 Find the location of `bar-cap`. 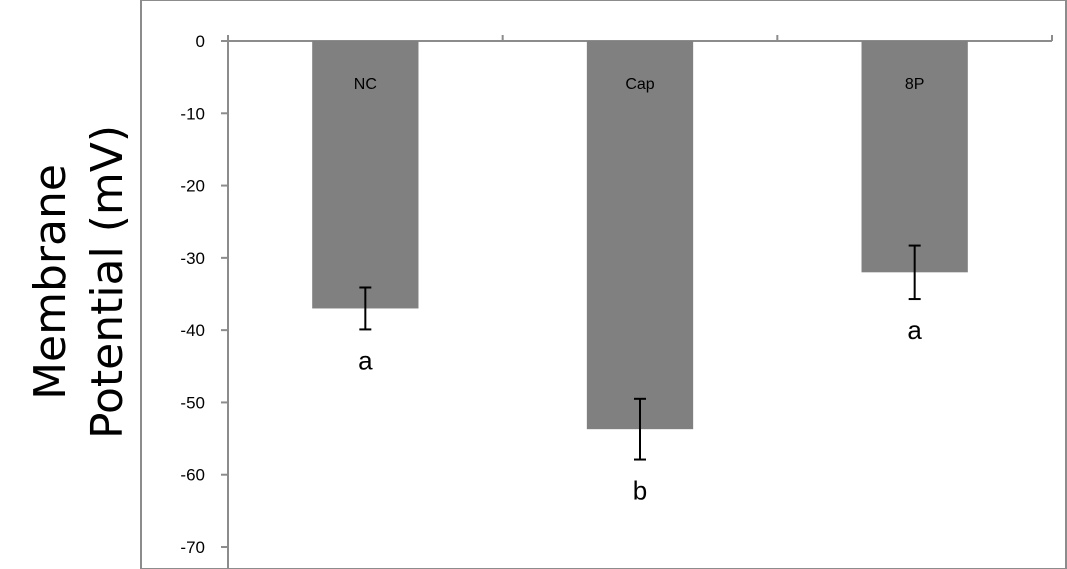

bar-cap is located at coordinates (640, 235).